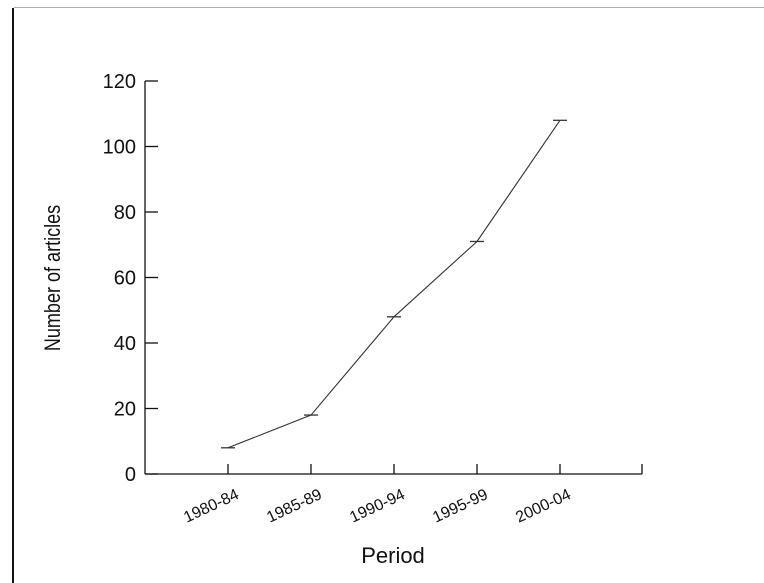 The height and width of the screenshot is (583, 764). I want to click on y-tick-label: 100, so click(119, 148).